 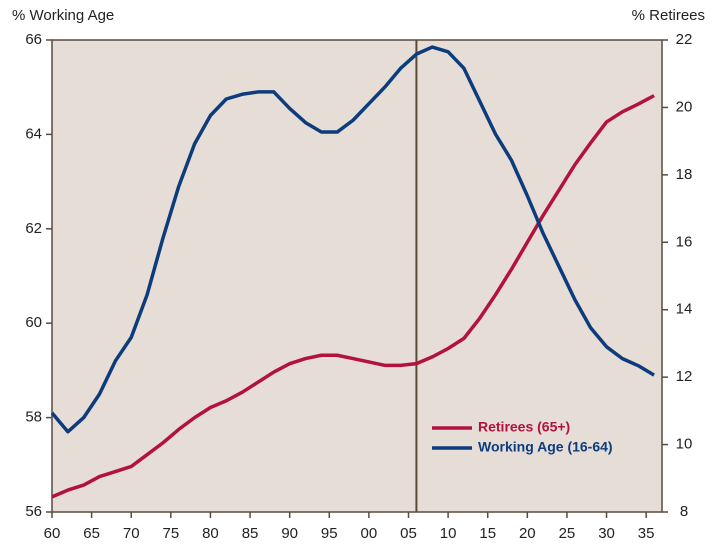 I want to click on y2-tick-label: 22, so click(x=684, y=39).